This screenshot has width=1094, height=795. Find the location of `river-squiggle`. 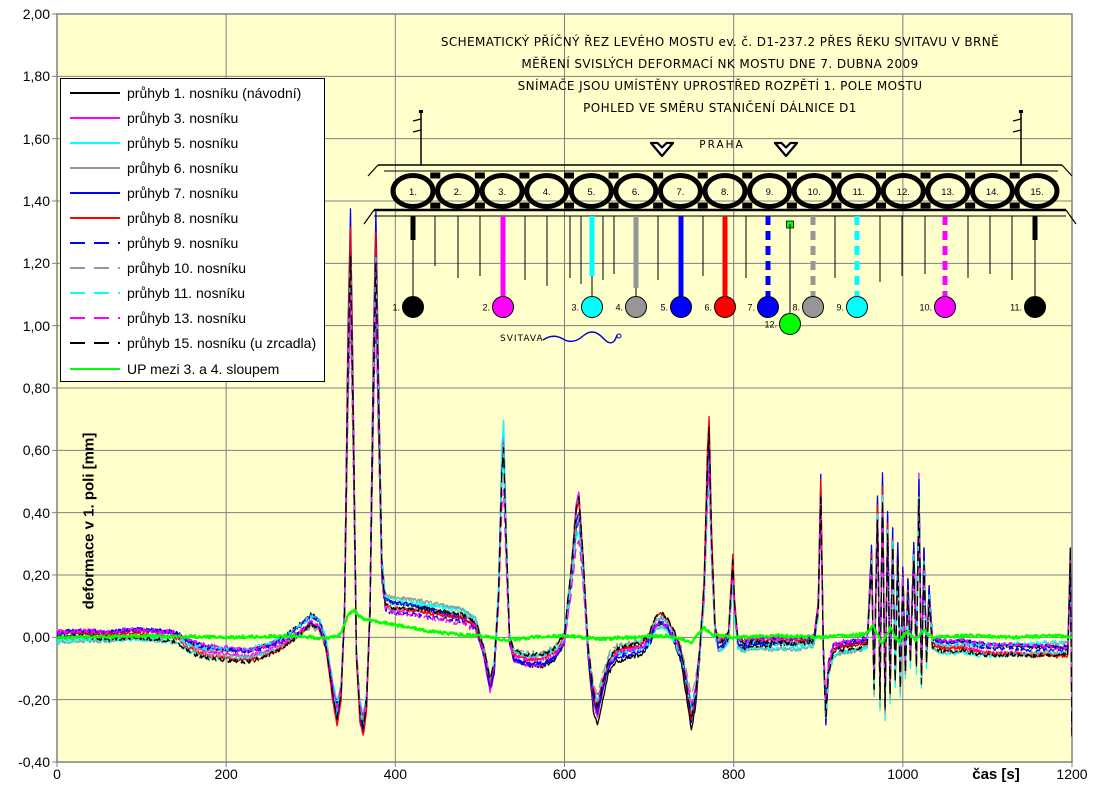

river-squiggle is located at coordinates (580, 337).